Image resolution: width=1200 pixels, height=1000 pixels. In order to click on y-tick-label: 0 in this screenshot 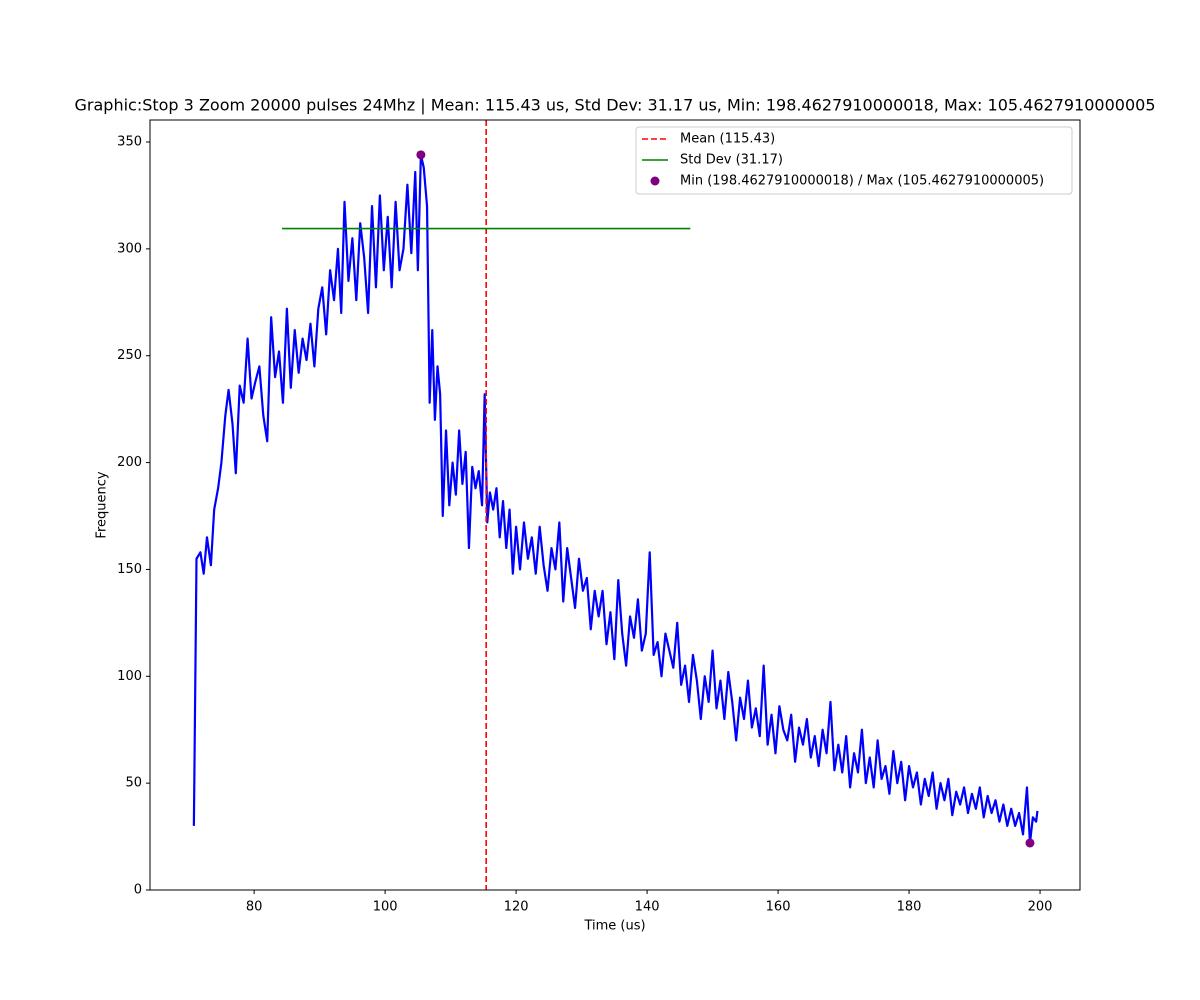, I will do `click(138, 890)`.